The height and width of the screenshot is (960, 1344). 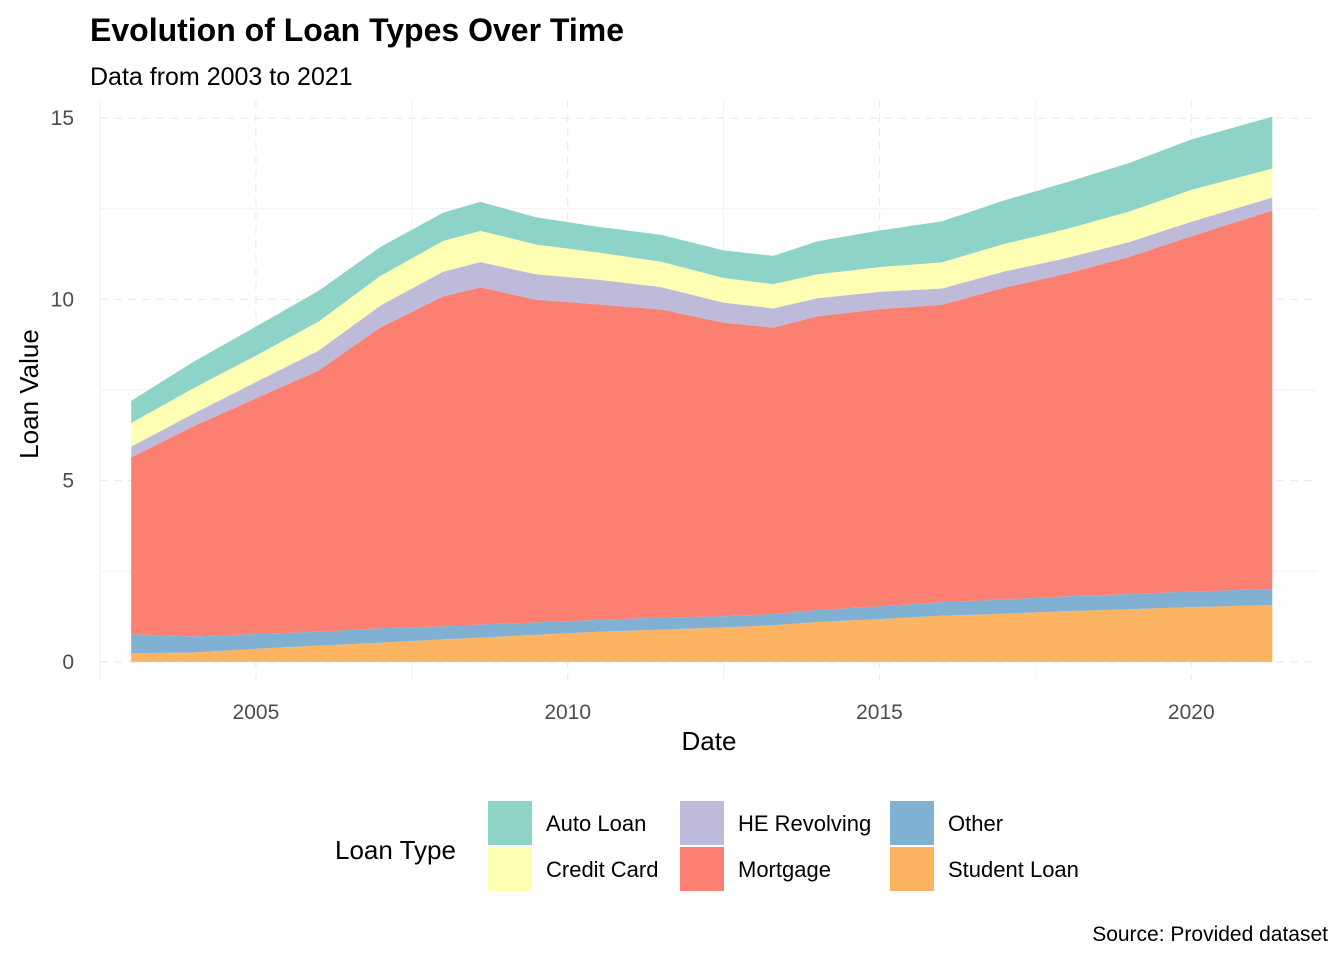 I want to click on legend-label-mortgage: Mortgage, so click(x=784, y=869).